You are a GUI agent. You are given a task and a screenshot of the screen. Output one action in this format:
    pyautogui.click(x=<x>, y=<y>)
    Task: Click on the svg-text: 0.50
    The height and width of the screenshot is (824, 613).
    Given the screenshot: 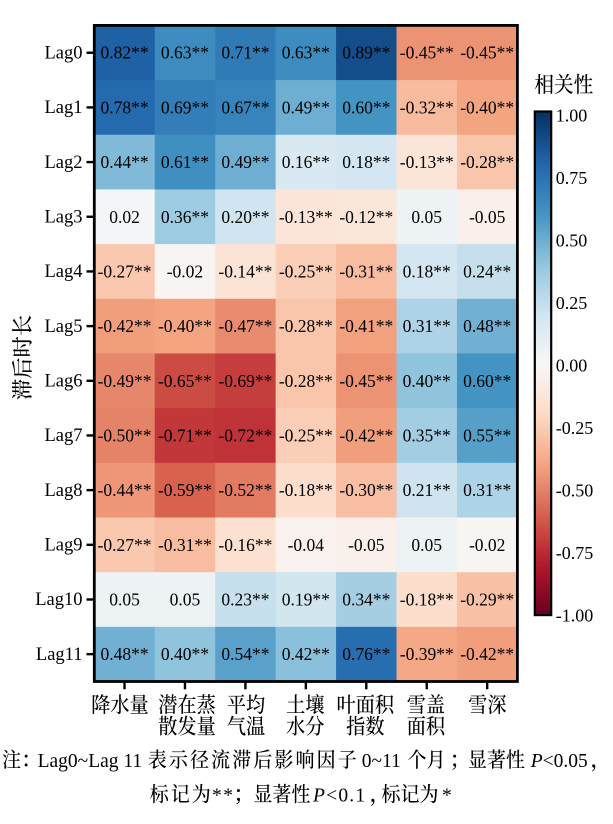 What is the action you would take?
    pyautogui.click(x=572, y=240)
    